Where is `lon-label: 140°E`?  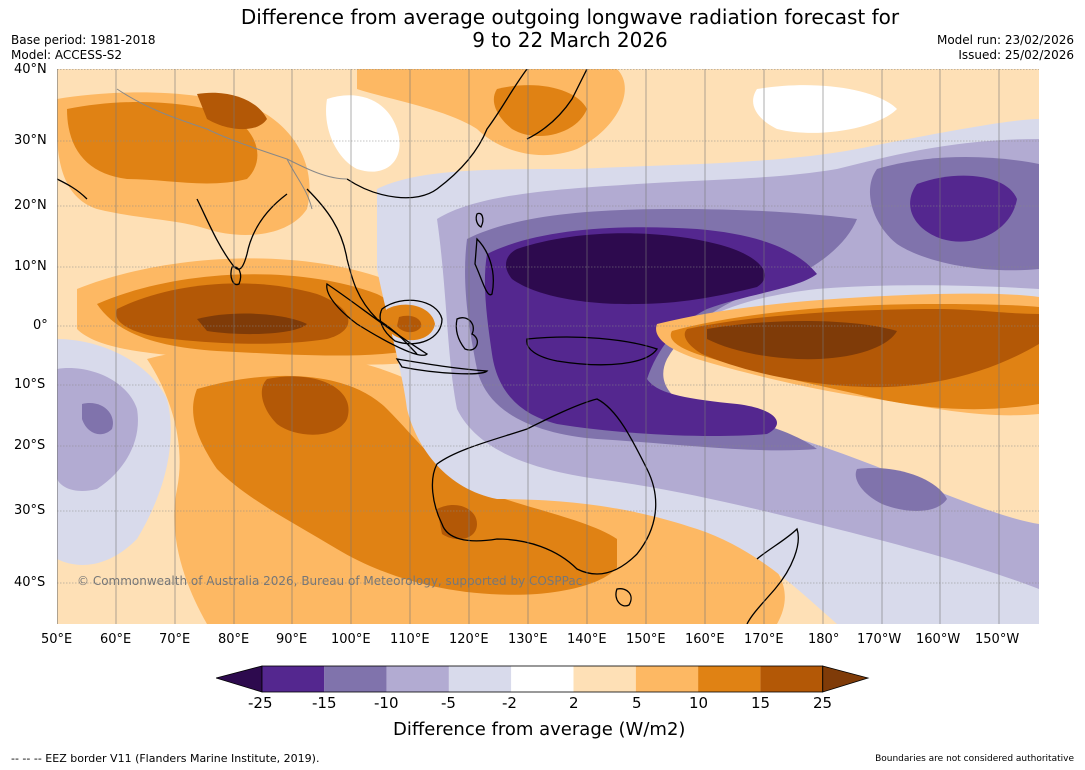 lon-label: 140°E is located at coordinates (587, 639).